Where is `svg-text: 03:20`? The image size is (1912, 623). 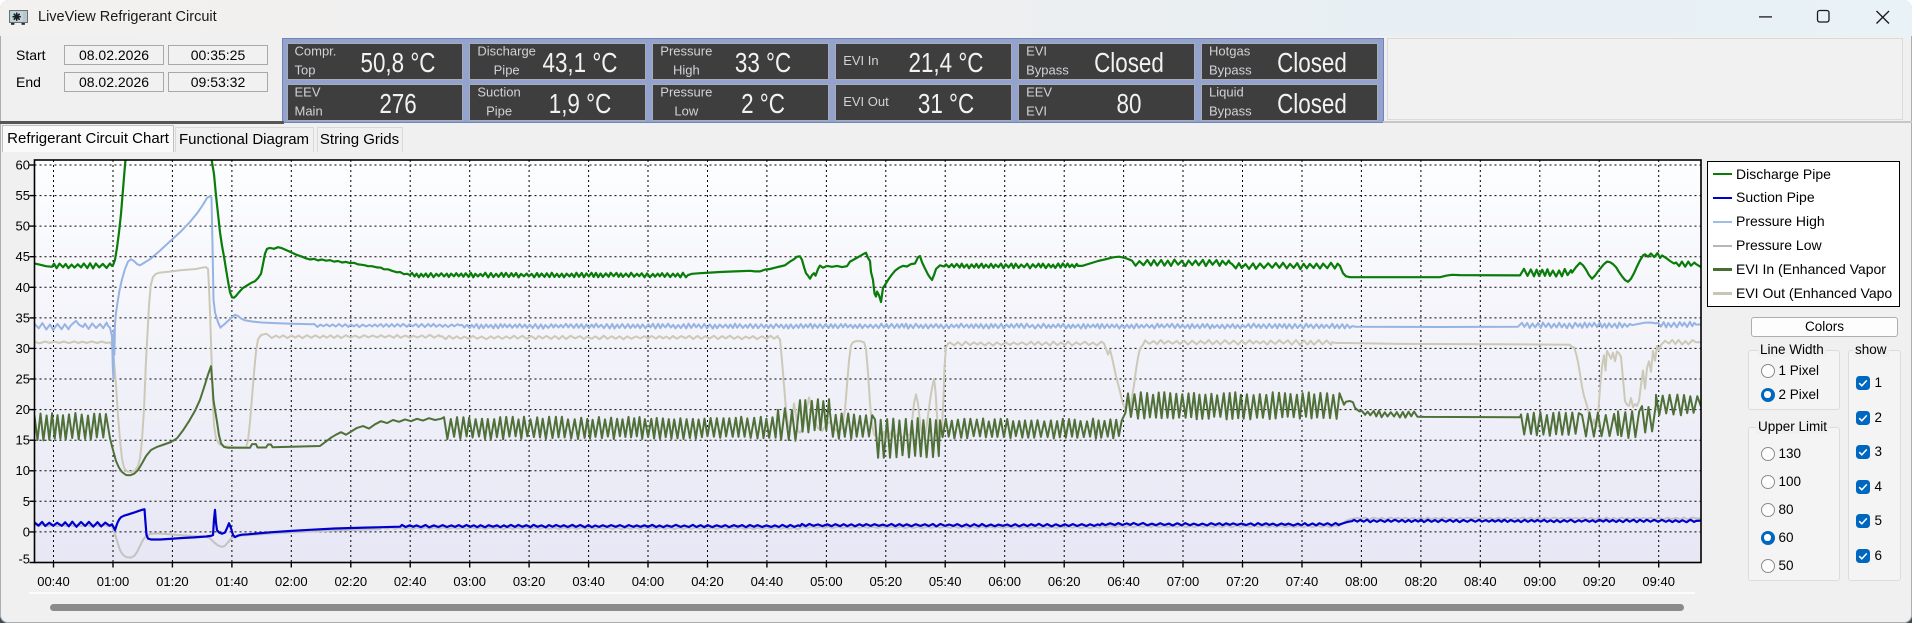 svg-text: 03:20 is located at coordinates (529, 581).